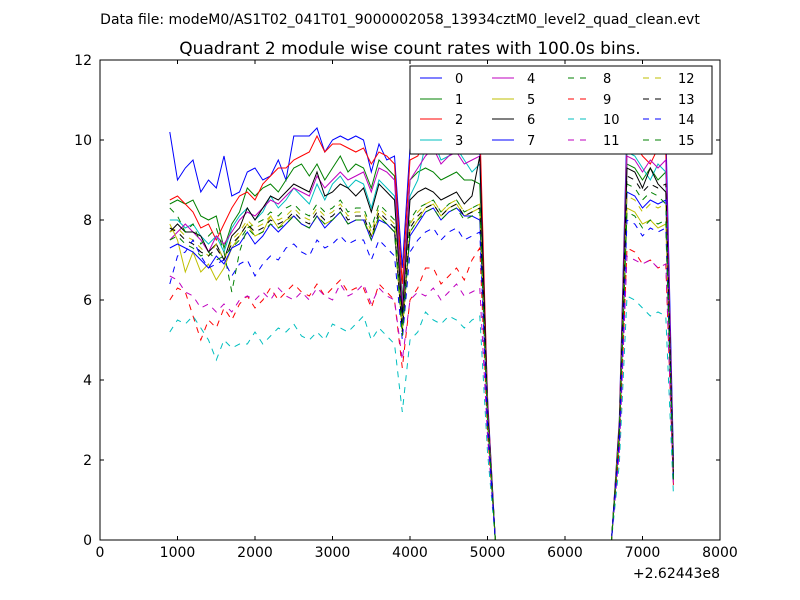 Image resolution: width=800 pixels, height=600 pixels. I want to click on x-tick-label: 2000, so click(255, 553).